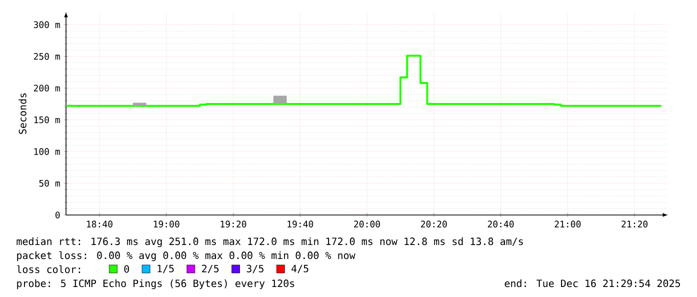  What do you see at coordinates (301, 224) in the screenshot?
I see `x-tick-label: 19:40` at bounding box center [301, 224].